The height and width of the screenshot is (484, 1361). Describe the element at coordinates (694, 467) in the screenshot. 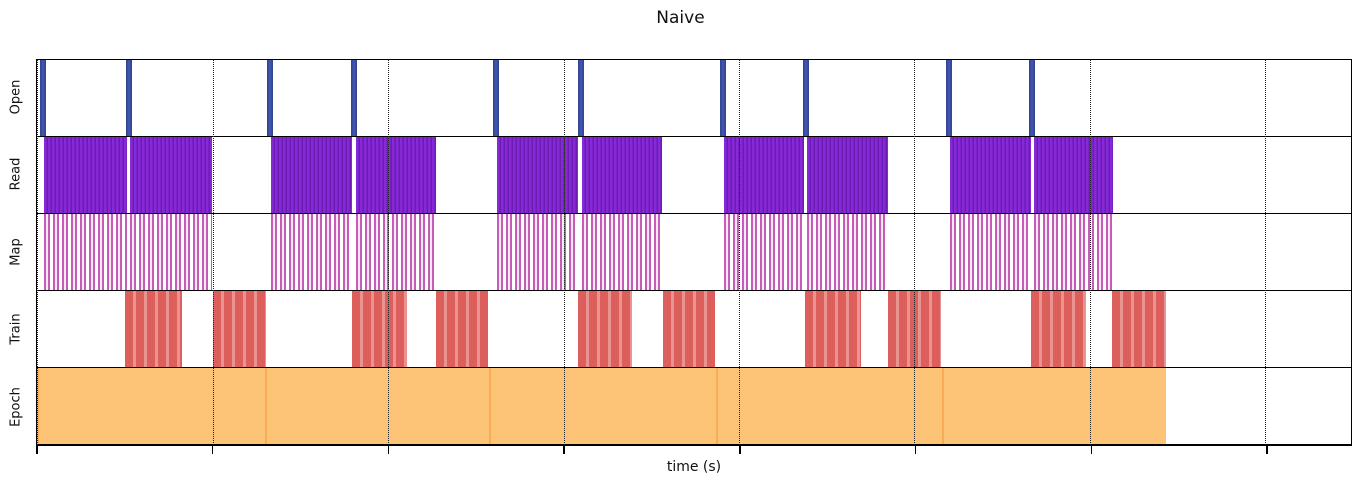

I see `x-axis-label: time (s)` at that location.